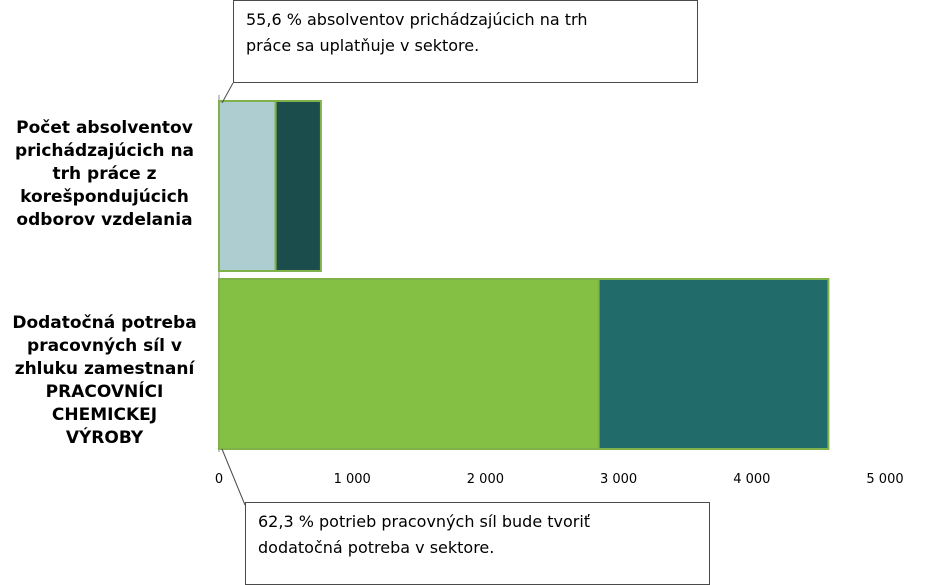  Describe the element at coordinates (618, 479) in the screenshot. I see `x-tick-label: 3 000` at that location.